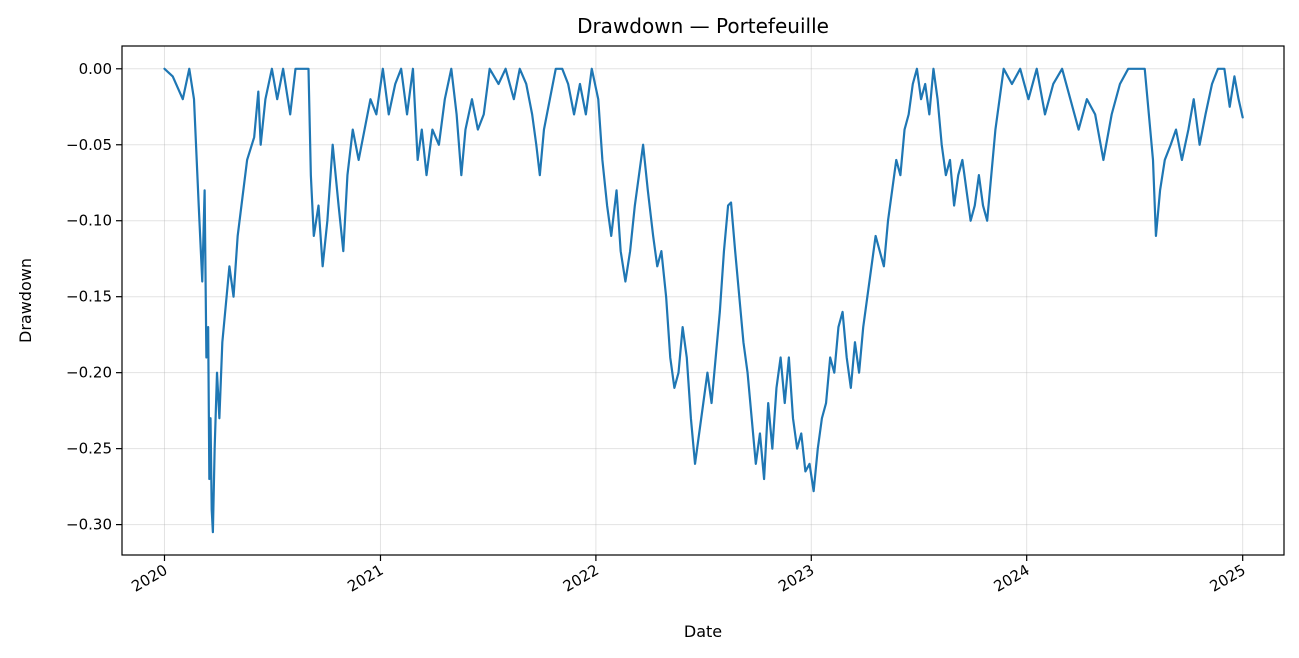 This screenshot has width=1299, height=658. What do you see at coordinates (1228, 578) in the screenshot?
I see `x-tick-label: 2025` at bounding box center [1228, 578].